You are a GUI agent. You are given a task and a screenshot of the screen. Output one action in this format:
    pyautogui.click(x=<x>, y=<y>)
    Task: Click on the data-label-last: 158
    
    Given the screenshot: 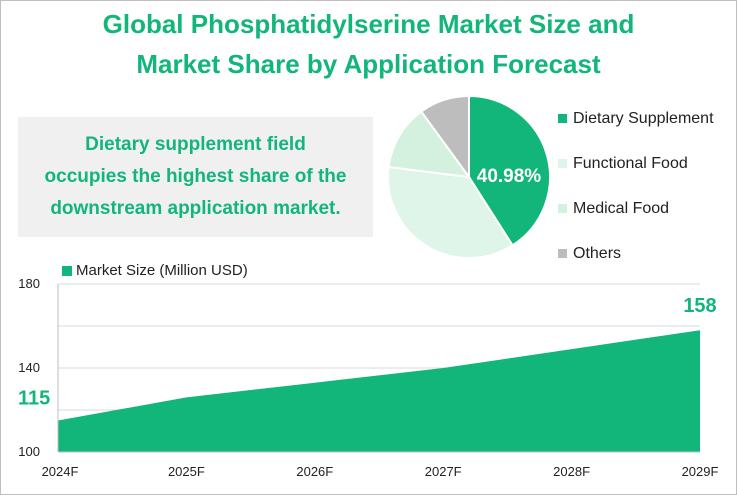 What is the action you would take?
    pyautogui.click(x=699, y=306)
    